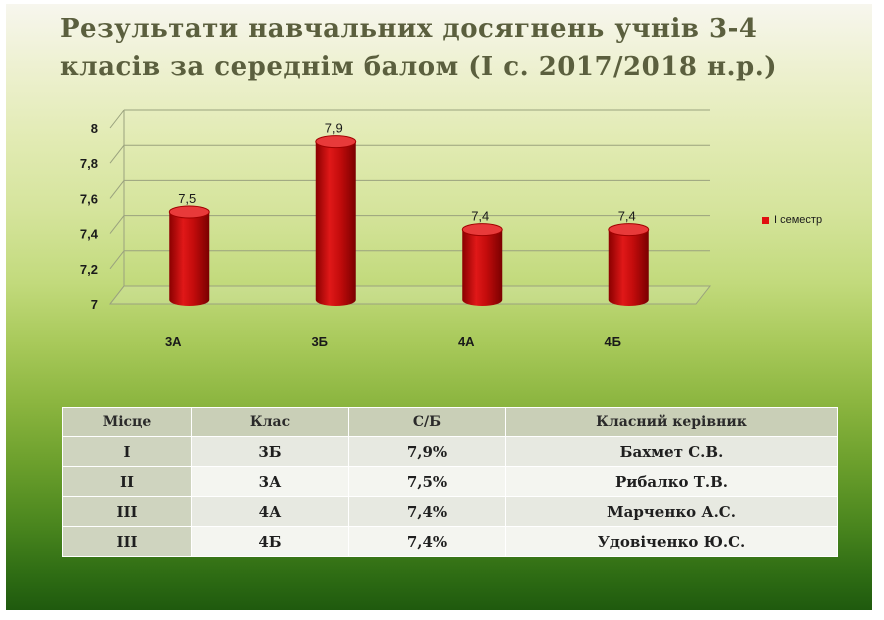 Image resolution: width=884 pixels, height=620 pixels. I want to click on y-tick-label: 7,2, so click(89, 269).